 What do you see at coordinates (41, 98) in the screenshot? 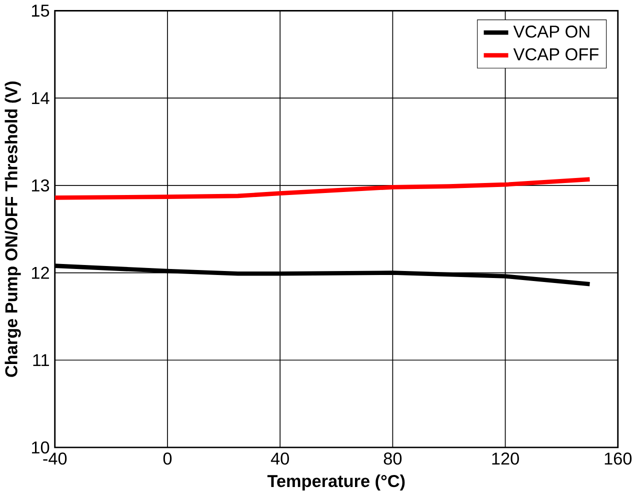
I see `y-tick-label: 14` at bounding box center [41, 98].